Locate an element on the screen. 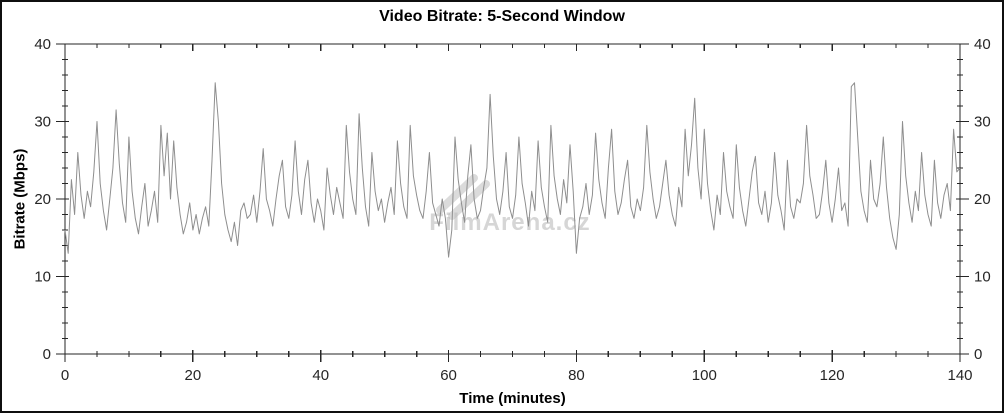 This screenshot has height=420, width=1004. tick-label: 60 is located at coordinates (448, 375).